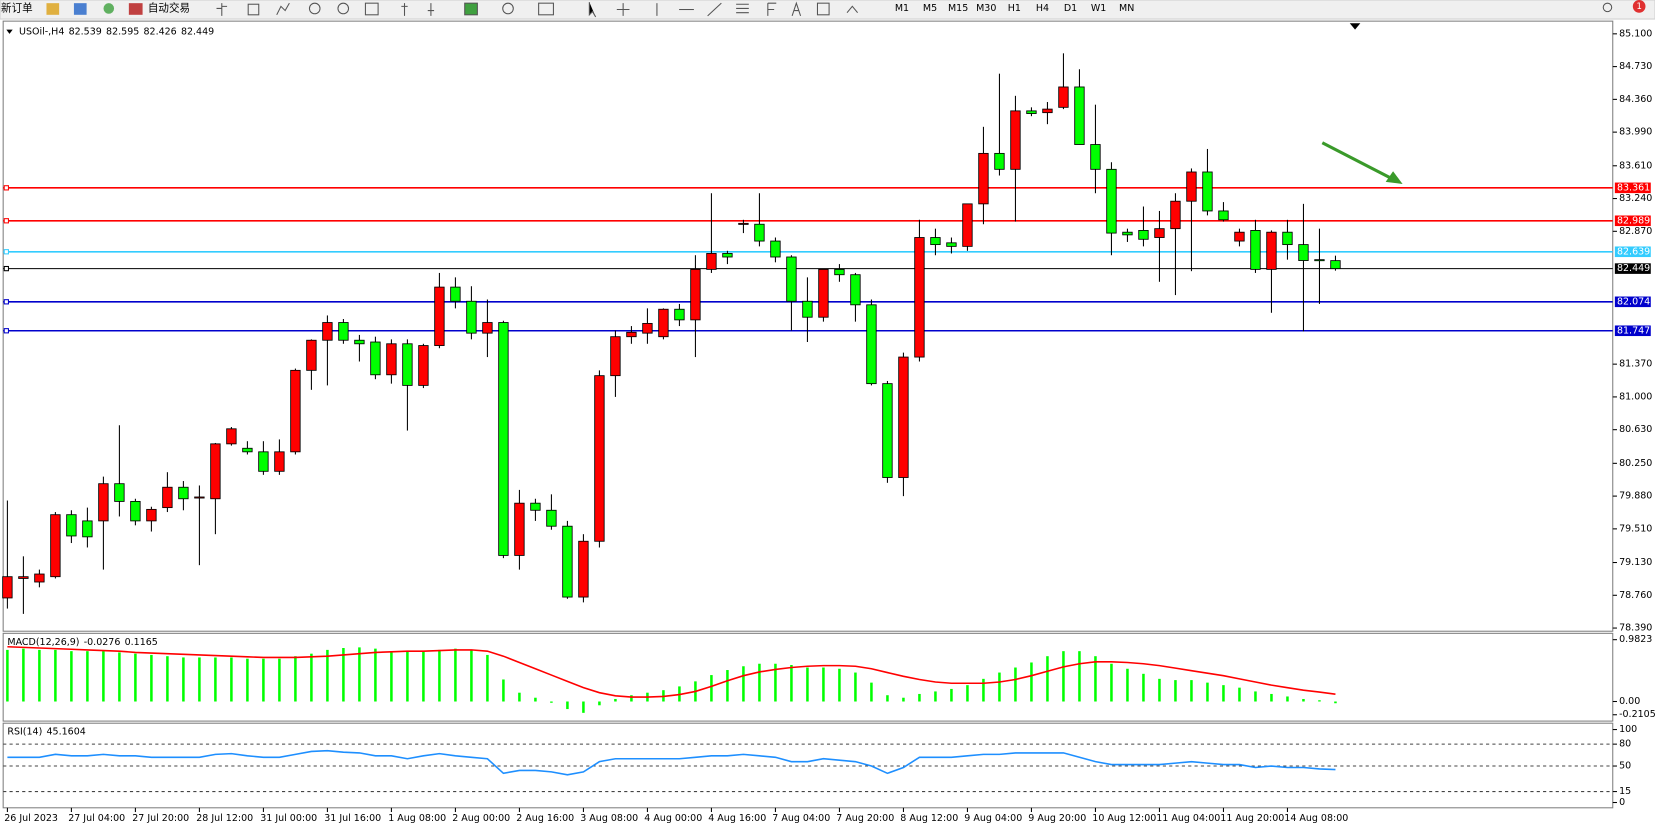  What do you see at coordinates (1625, 744) in the screenshot?
I see `y-tick-label: 80` at bounding box center [1625, 744].